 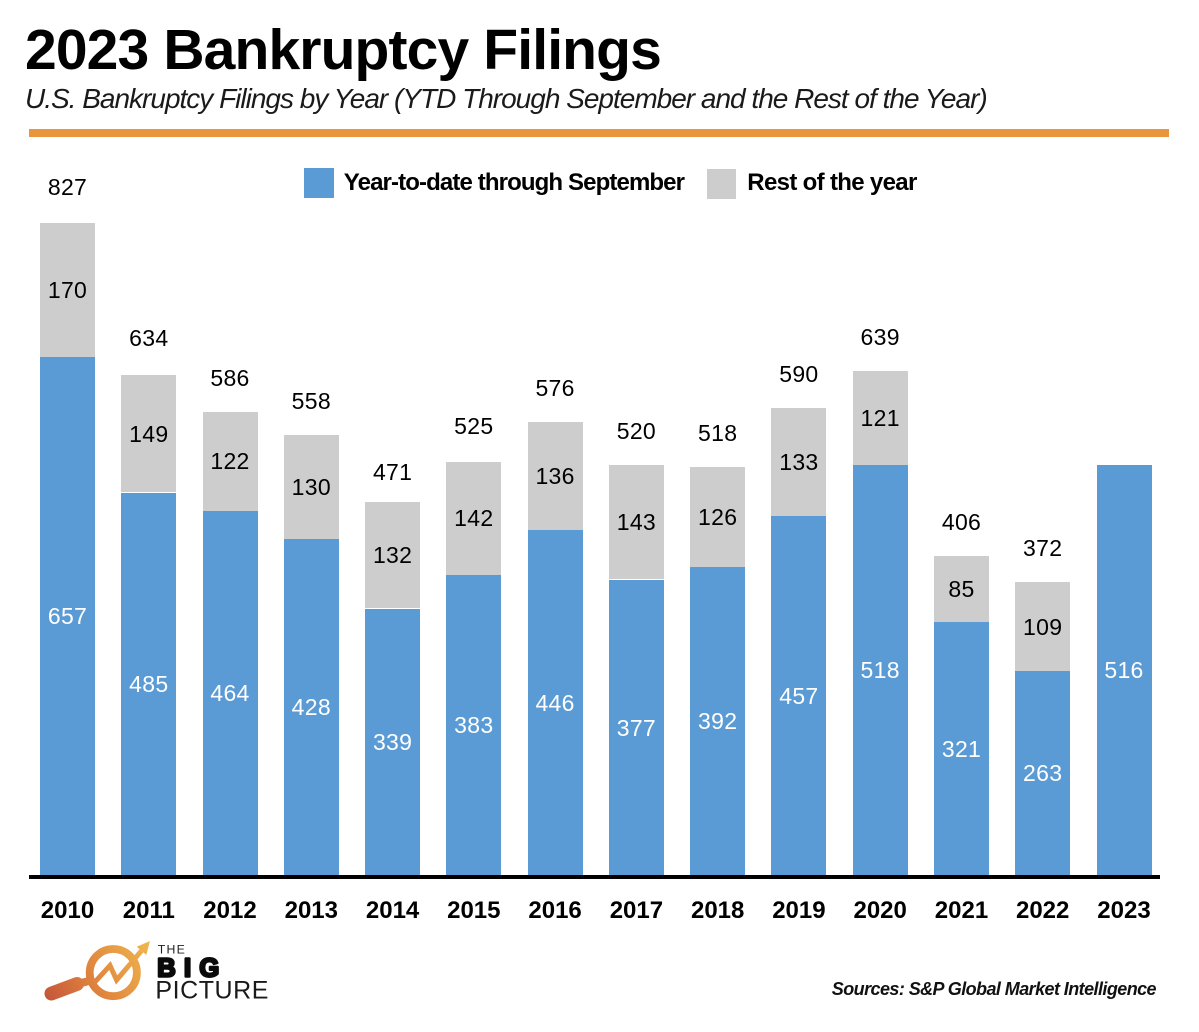 What do you see at coordinates (172, 950) in the screenshot?
I see `svg-text: THE` at bounding box center [172, 950].